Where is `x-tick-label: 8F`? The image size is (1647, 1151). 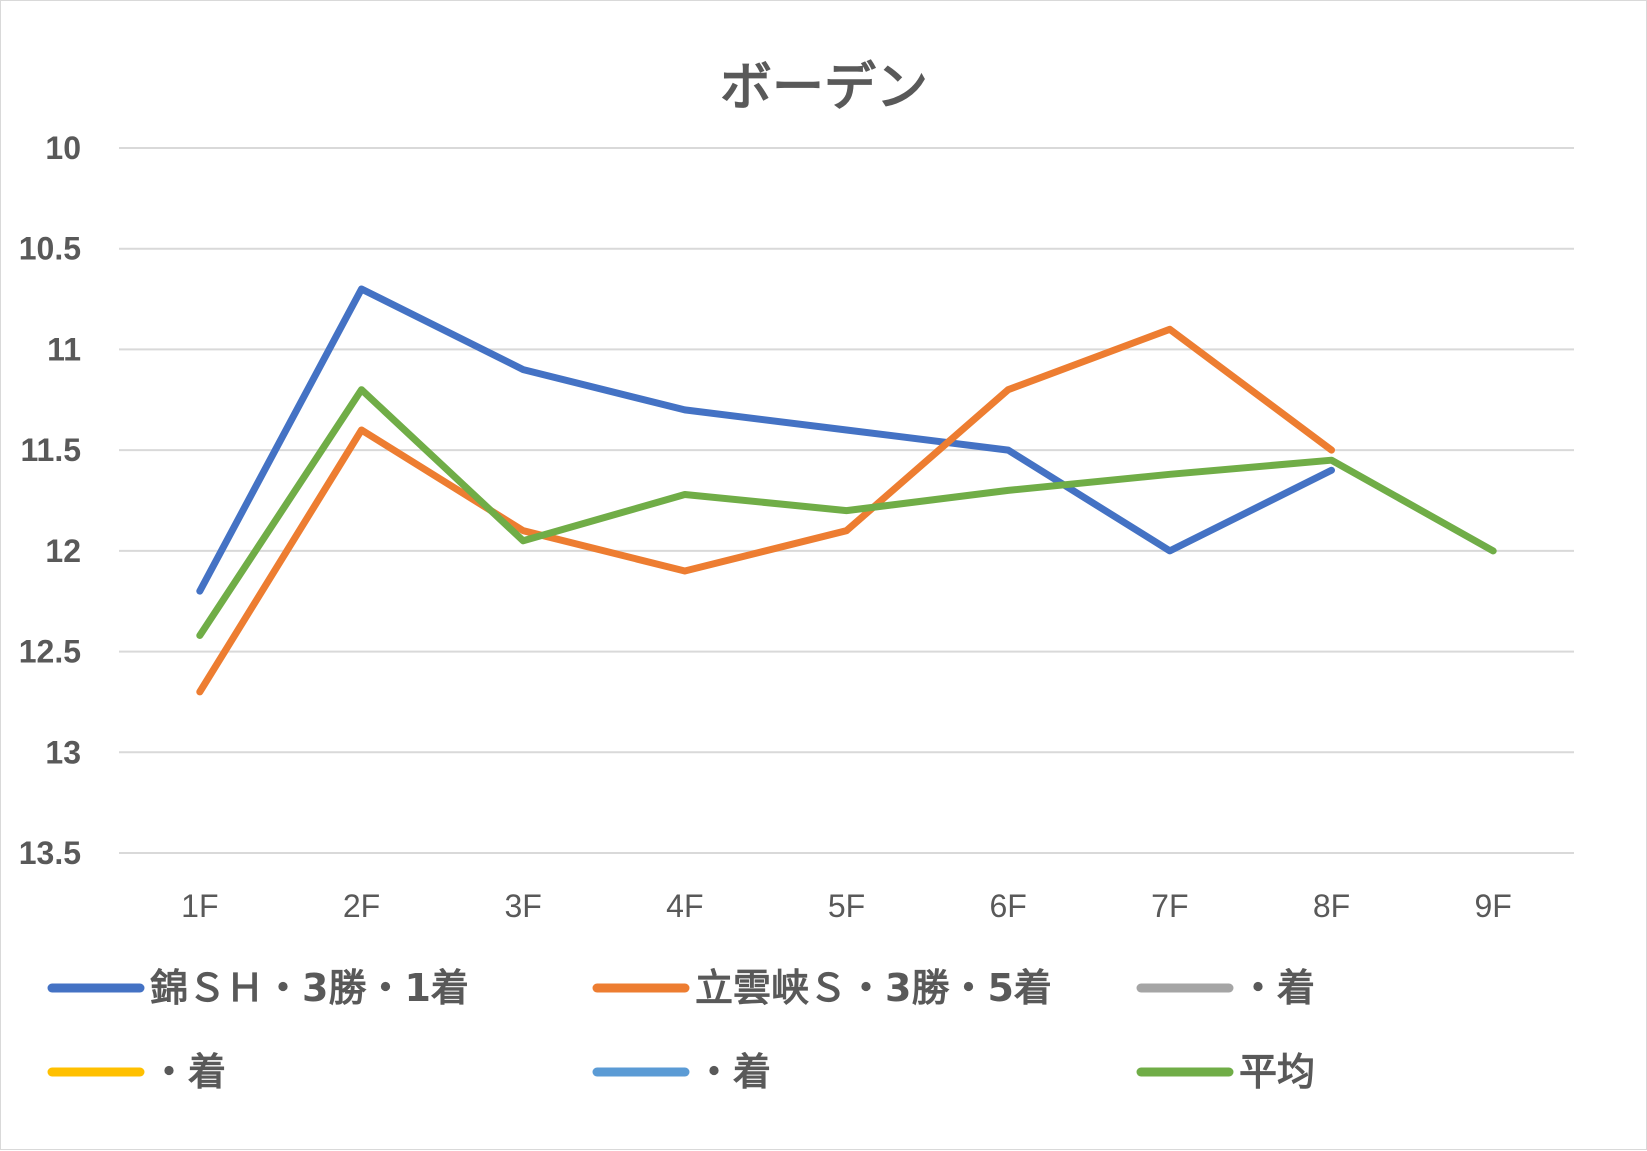 x-tick-label: 8F is located at coordinates (1331, 906).